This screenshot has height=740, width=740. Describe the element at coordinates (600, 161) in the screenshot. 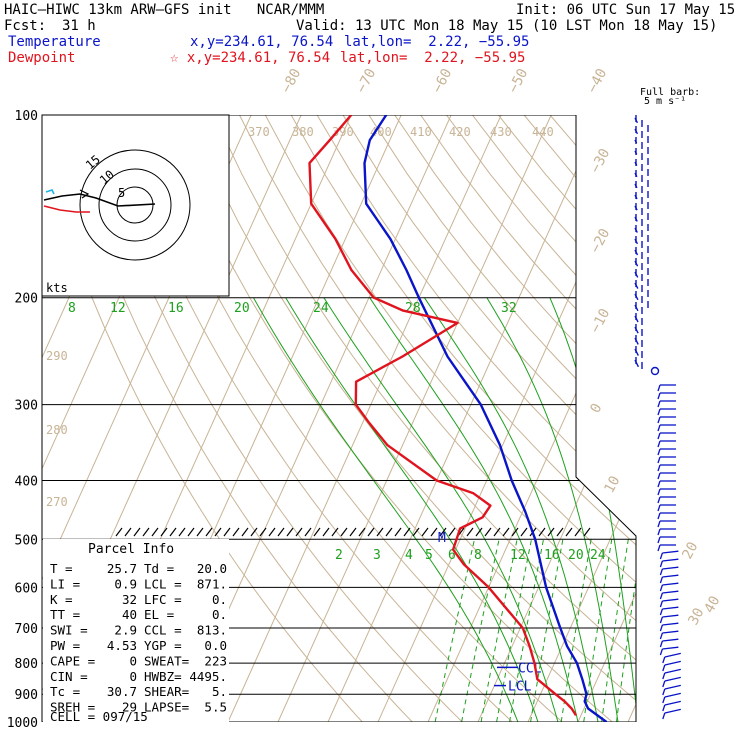

I see `isotherm-label: −30` at that location.